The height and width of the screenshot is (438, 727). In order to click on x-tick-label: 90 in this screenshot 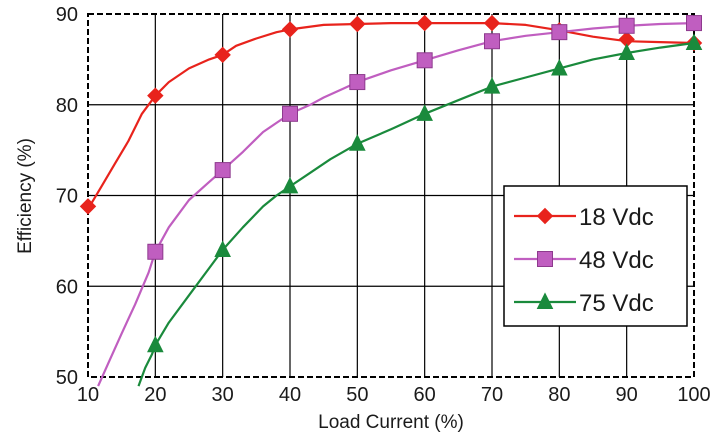, I will do `click(627, 395)`.